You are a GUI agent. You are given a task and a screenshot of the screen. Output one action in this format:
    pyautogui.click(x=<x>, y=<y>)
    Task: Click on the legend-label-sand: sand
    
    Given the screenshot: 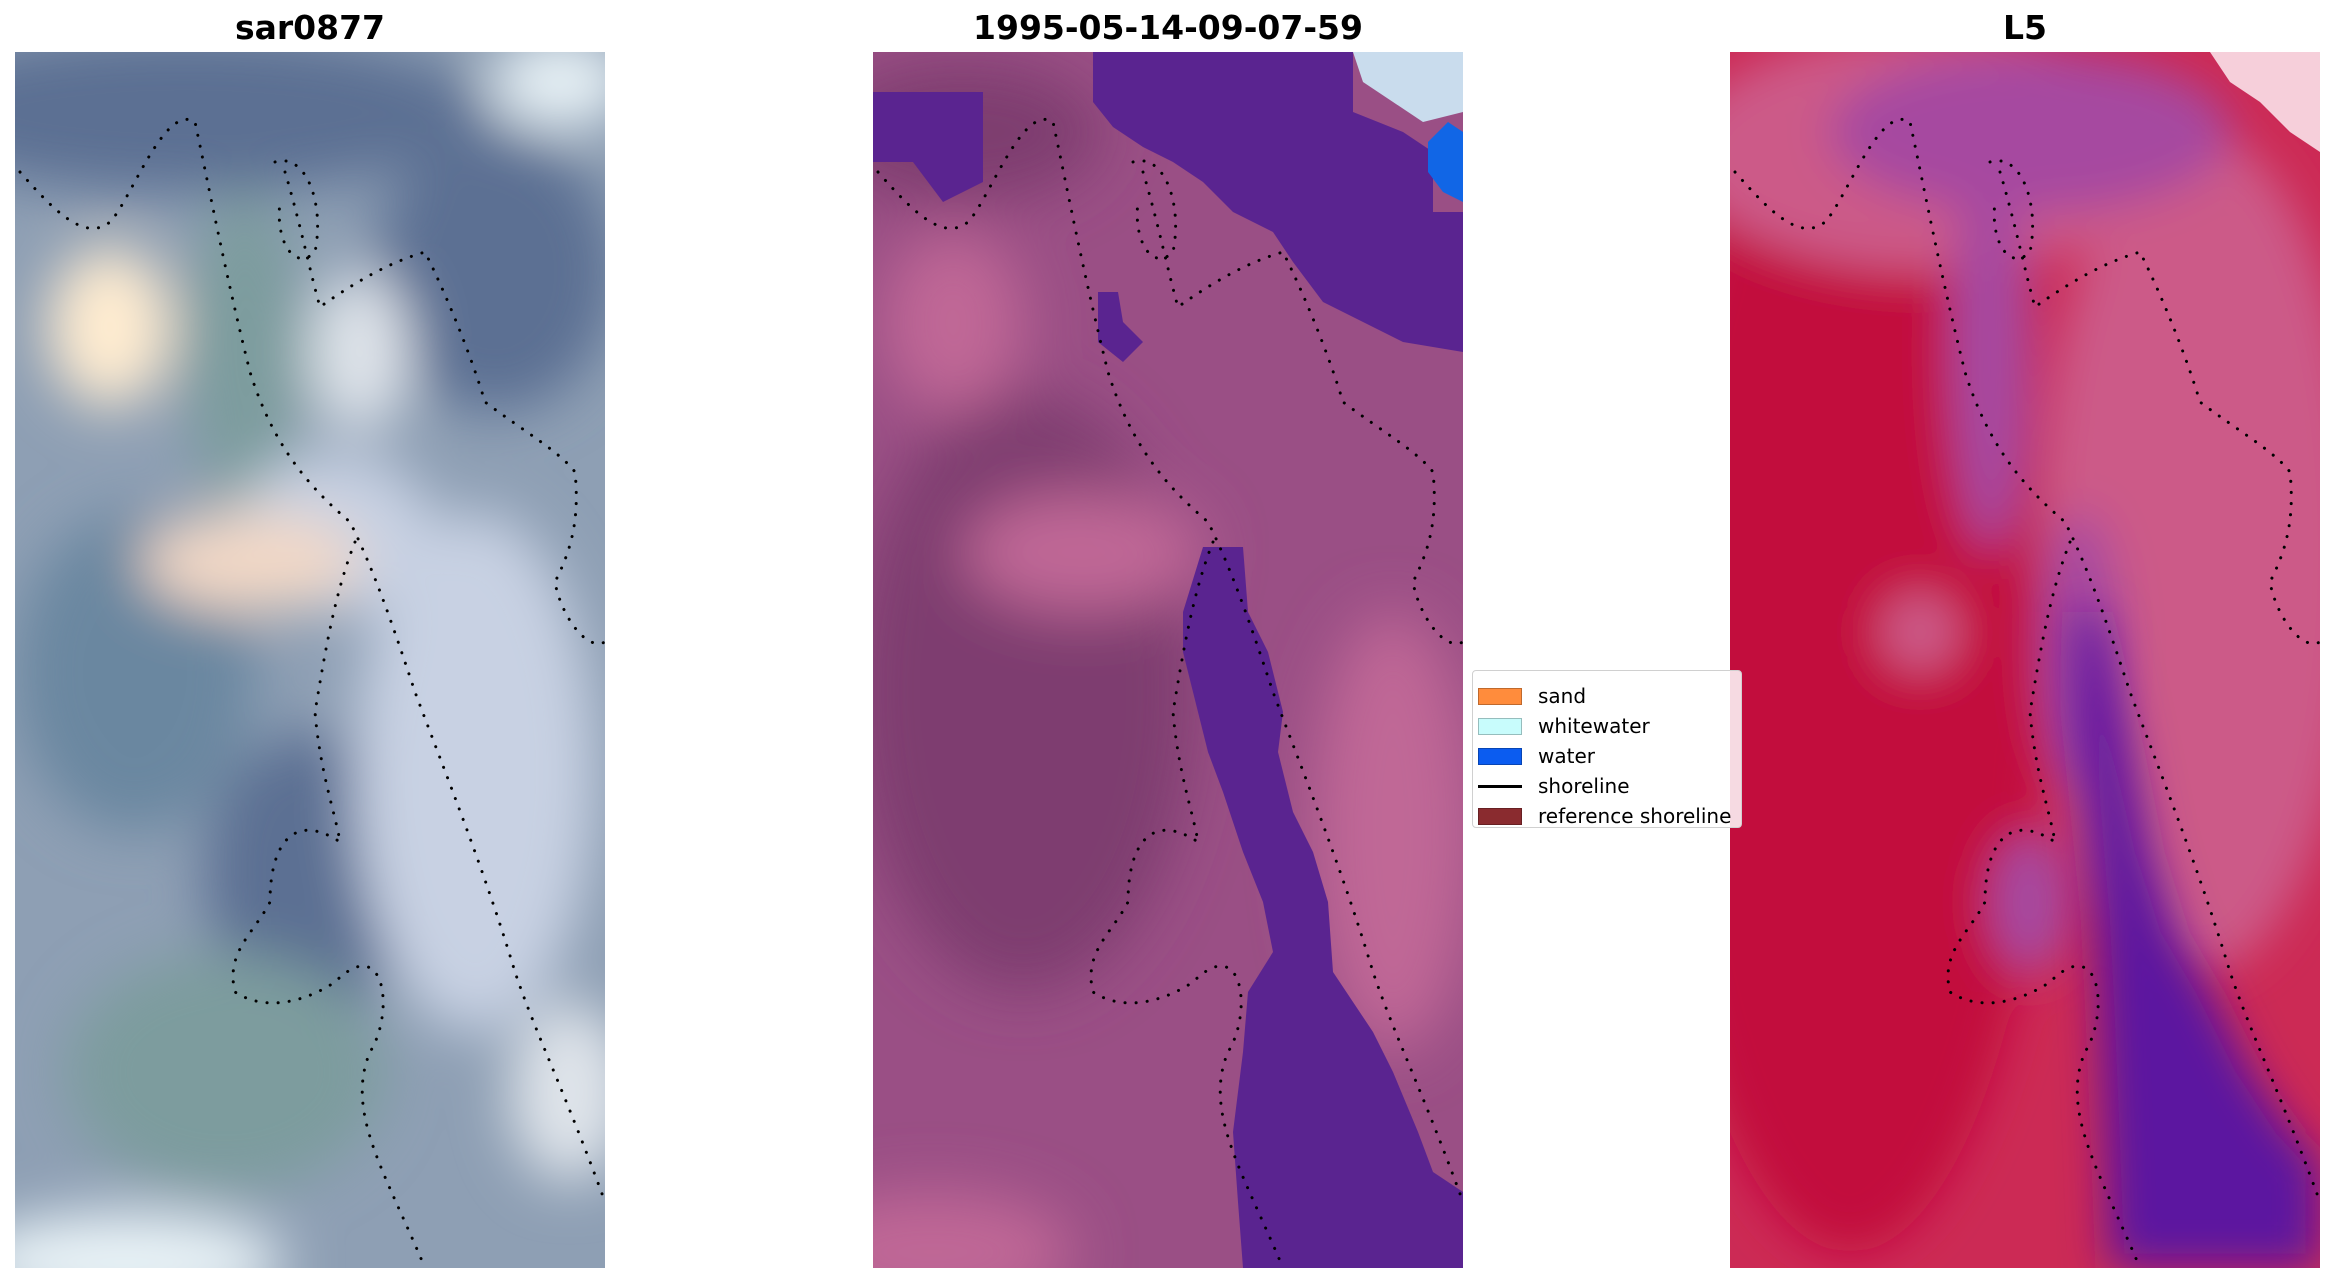 What is the action you would take?
    pyautogui.click(x=1562, y=696)
    